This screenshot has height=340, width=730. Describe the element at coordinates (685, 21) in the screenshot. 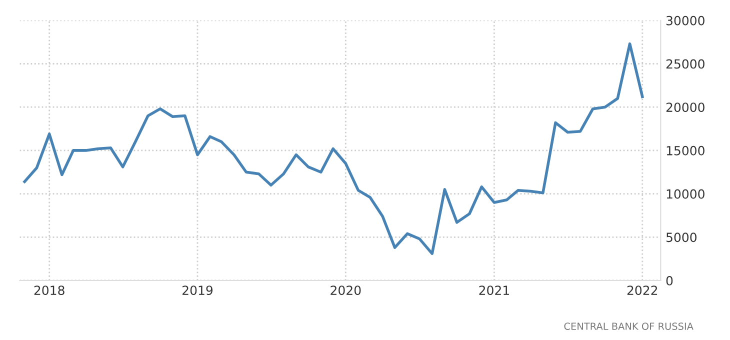

I see `y-tick-label: 30000` at that location.